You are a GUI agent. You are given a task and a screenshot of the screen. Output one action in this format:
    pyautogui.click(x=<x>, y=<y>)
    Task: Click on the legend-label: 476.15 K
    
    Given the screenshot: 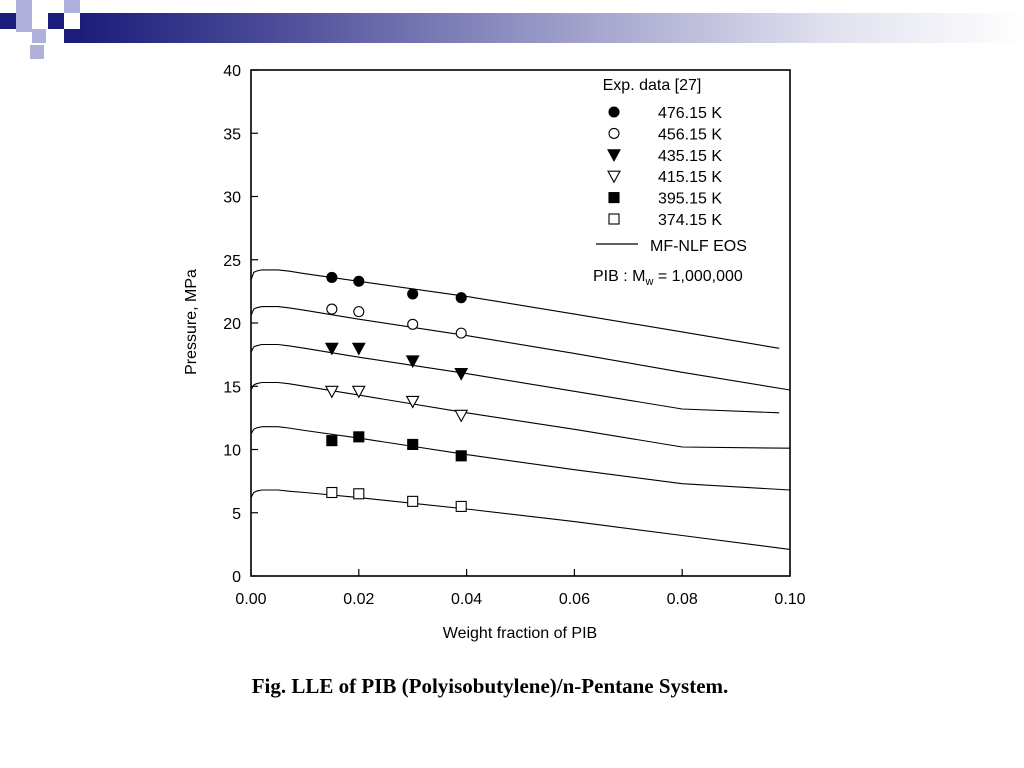 What is the action you would take?
    pyautogui.click(x=690, y=113)
    